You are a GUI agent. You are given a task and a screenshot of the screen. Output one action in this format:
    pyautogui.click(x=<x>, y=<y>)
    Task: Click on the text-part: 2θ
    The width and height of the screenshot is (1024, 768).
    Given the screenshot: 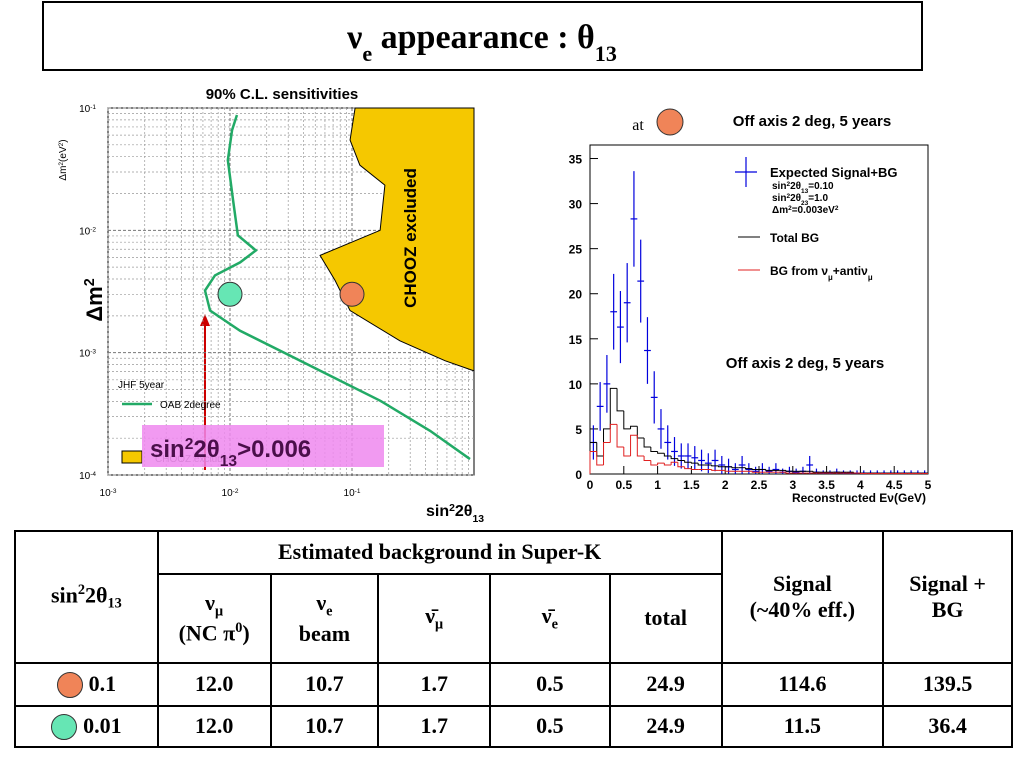 What is the action you would take?
    pyautogui.click(x=206, y=449)
    